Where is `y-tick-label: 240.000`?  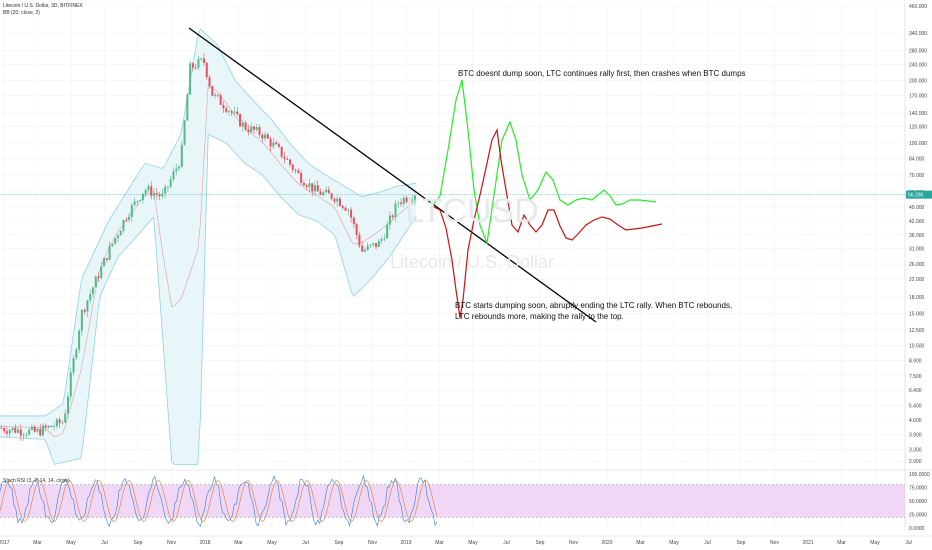
y-tick-label: 240.000 is located at coordinates (918, 65).